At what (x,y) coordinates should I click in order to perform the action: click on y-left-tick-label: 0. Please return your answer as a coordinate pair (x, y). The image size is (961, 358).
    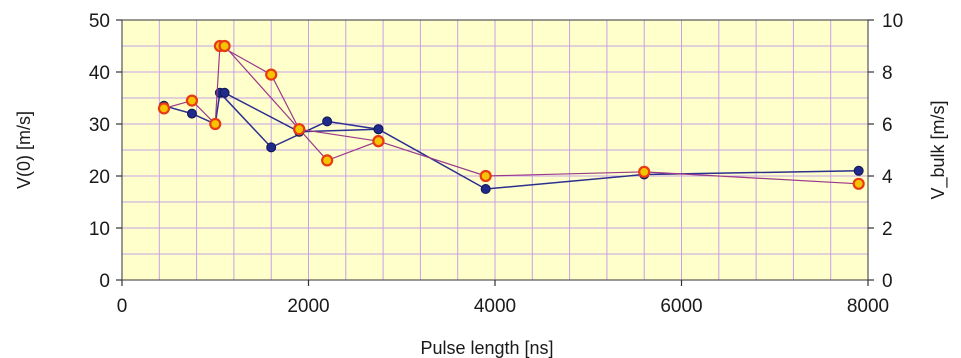
    Looking at the image, I should click on (104, 281).